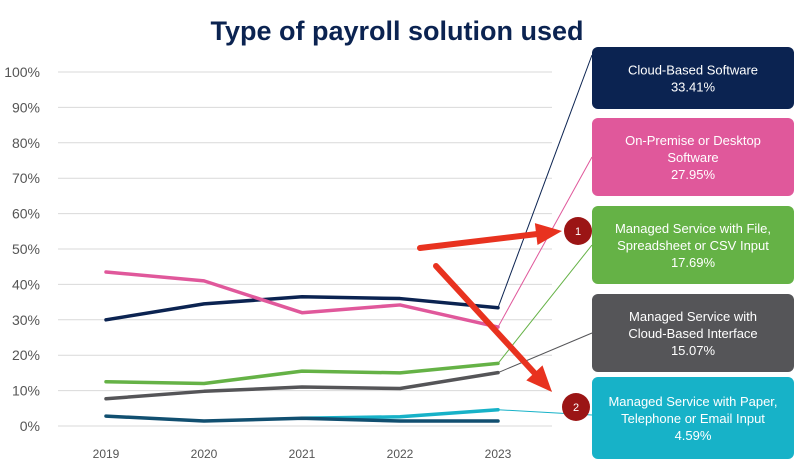  Describe the element at coordinates (26, 214) in the screenshot. I see `y-tick-label: 60%` at that location.